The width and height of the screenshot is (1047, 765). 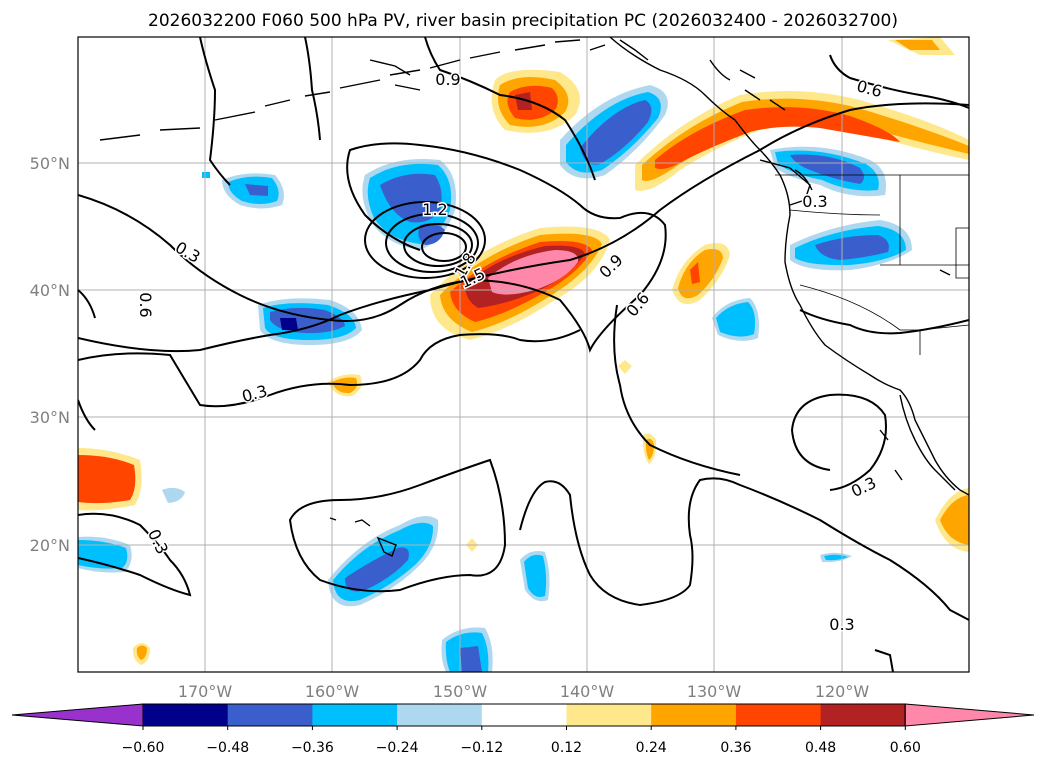 What do you see at coordinates (434, 209) in the screenshot?
I see `contour-label: 1.2` at bounding box center [434, 209].